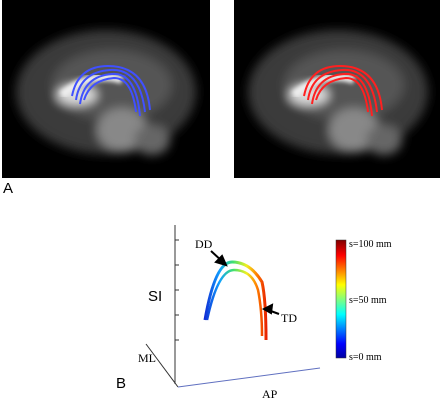 This screenshot has width=440, height=402. Describe the element at coordinates (8, 188) in the screenshot. I see `panel-label: A` at that location.